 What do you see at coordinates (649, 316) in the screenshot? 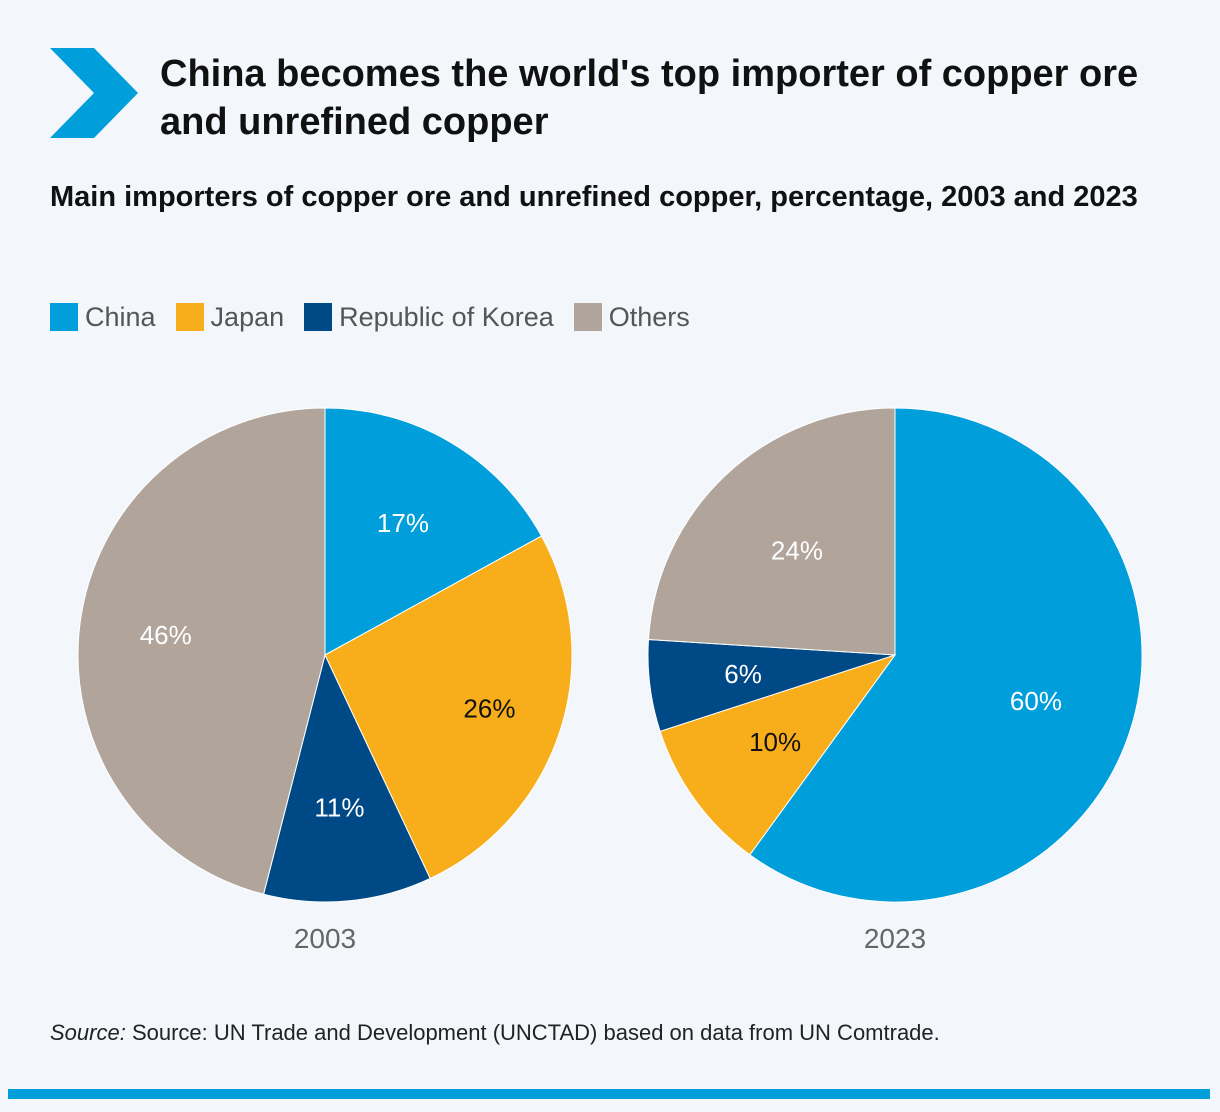
I see `legend-label-others: Others` at bounding box center [649, 316].